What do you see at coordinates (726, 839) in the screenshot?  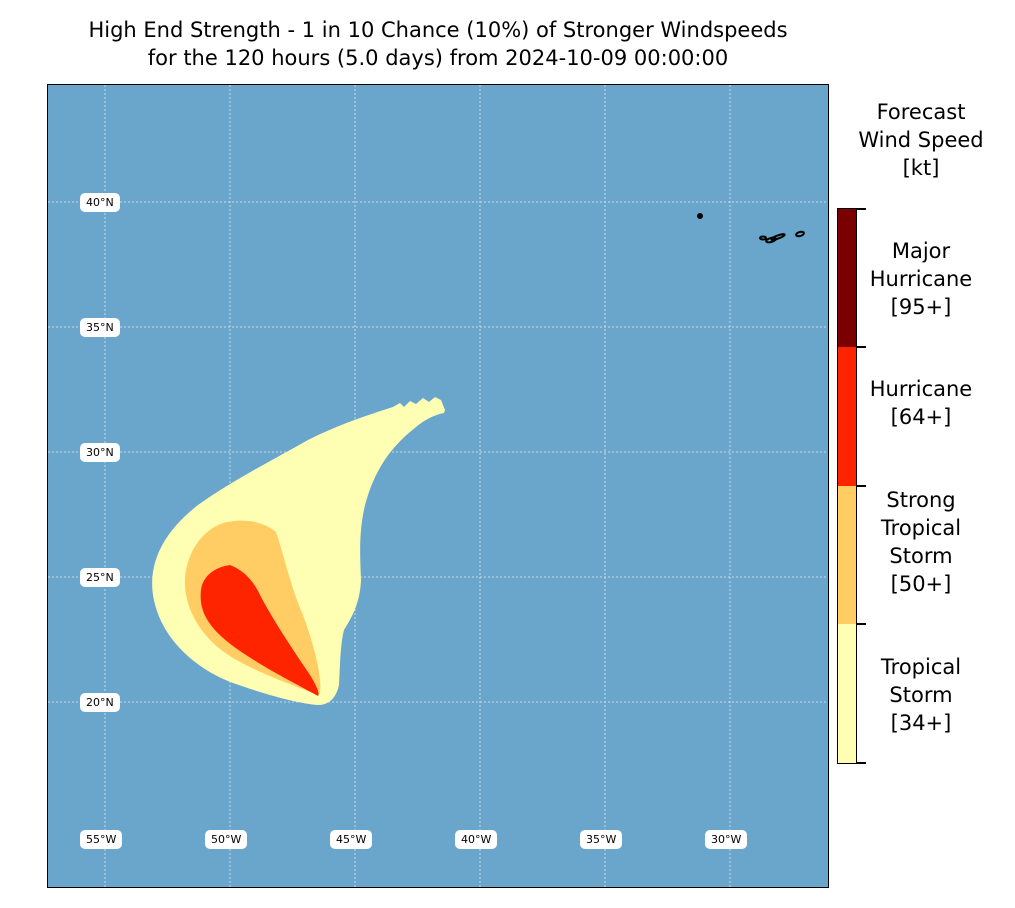 I see `lon-label-30w: 30°W` at bounding box center [726, 839].